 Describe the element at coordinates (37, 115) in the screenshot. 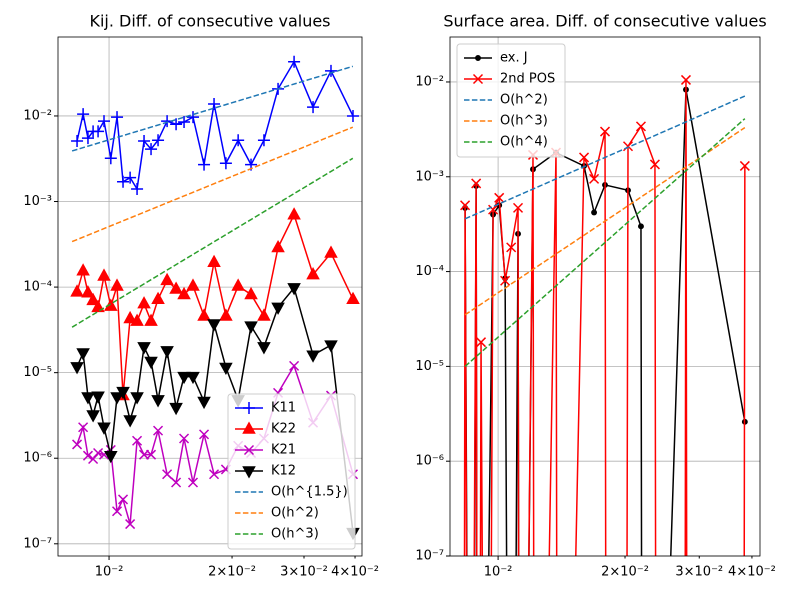

I see `y-tick-label: 10⁻²` at that location.